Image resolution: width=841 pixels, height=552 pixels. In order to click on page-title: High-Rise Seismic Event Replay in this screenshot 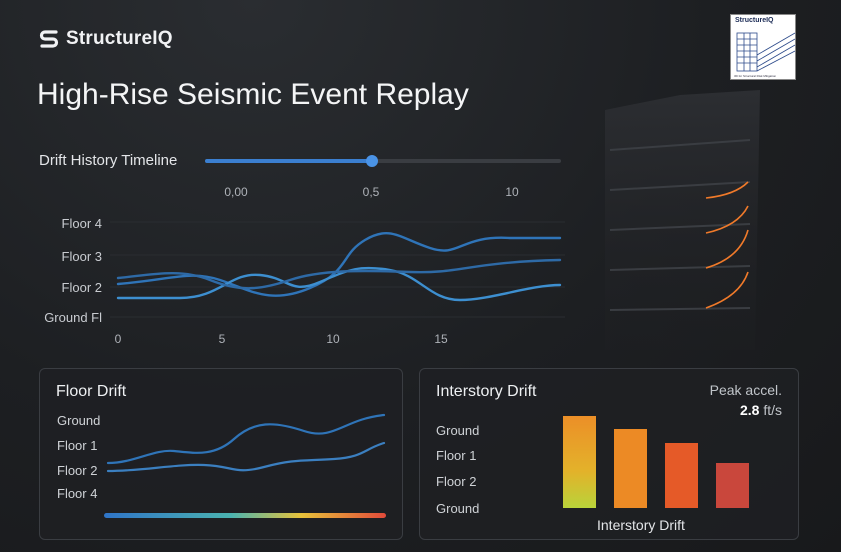, I will do `click(253, 94)`.